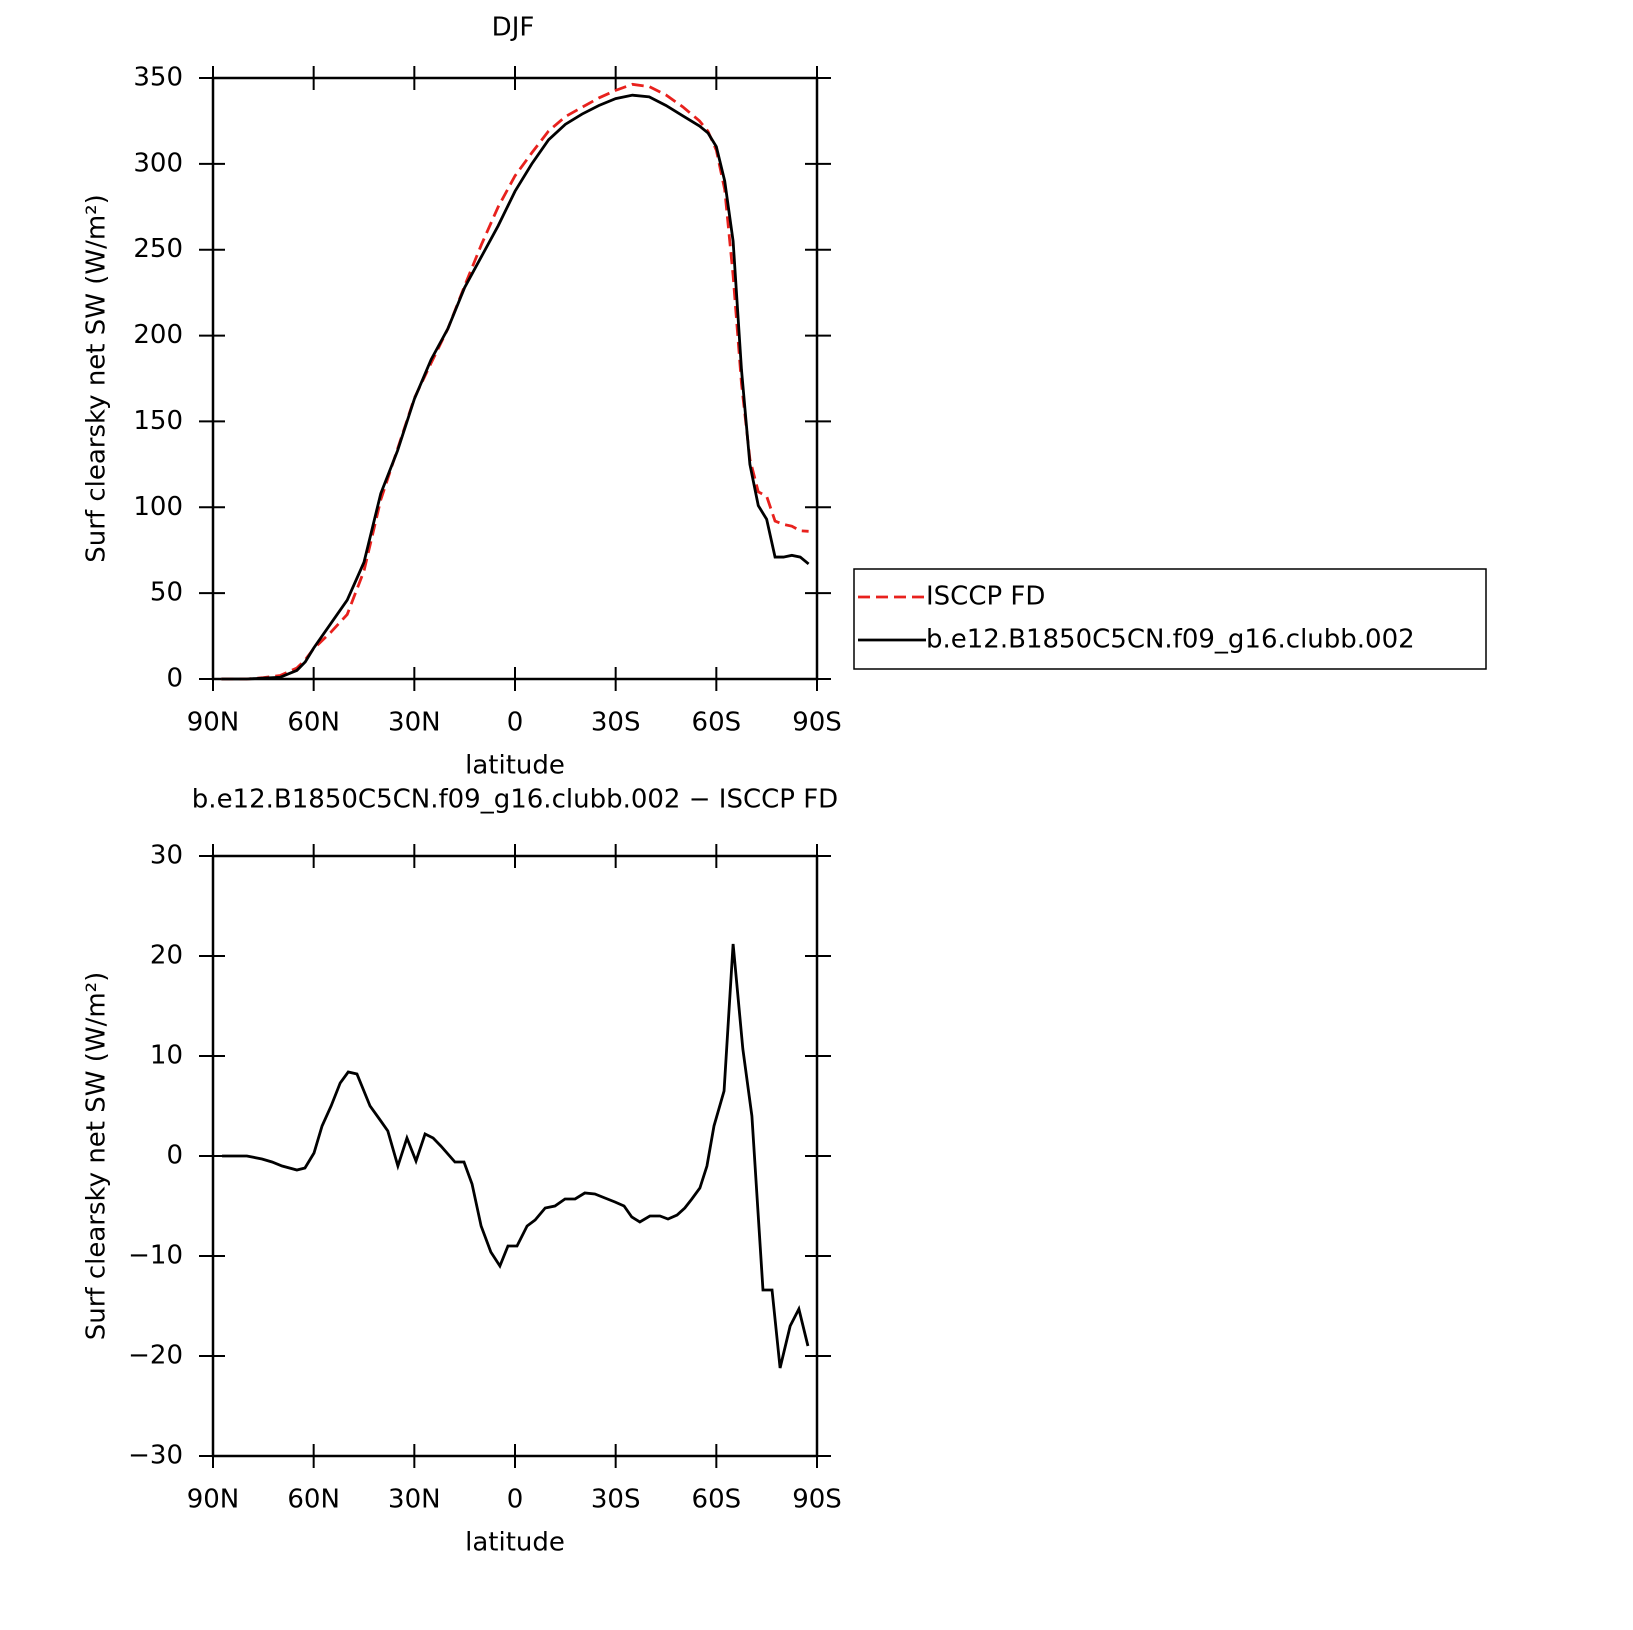  What do you see at coordinates (1170, 640) in the screenshot?
I see `legend-label: b.e12.B1850C5CN.f09_g16.clubb.002` at bounding box center [1170, 640].